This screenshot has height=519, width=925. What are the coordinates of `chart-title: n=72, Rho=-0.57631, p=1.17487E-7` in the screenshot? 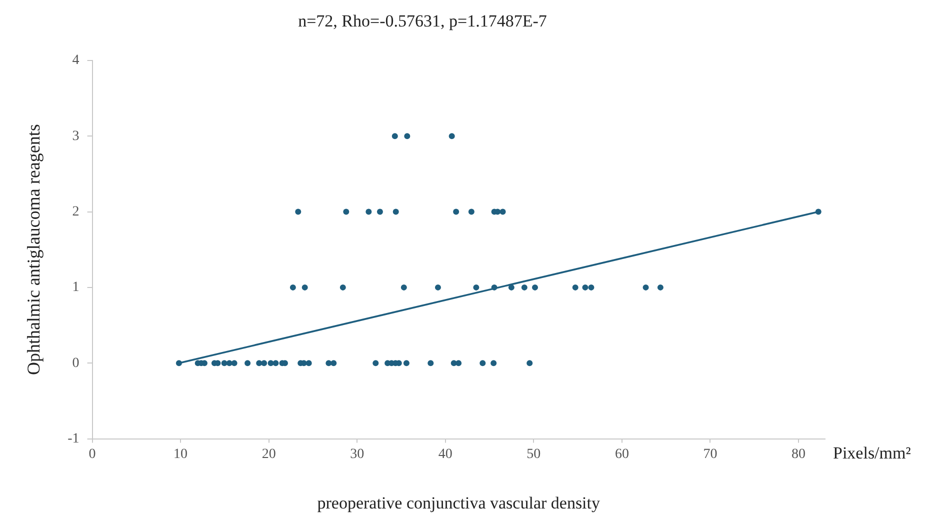 It's located at (423, 21).